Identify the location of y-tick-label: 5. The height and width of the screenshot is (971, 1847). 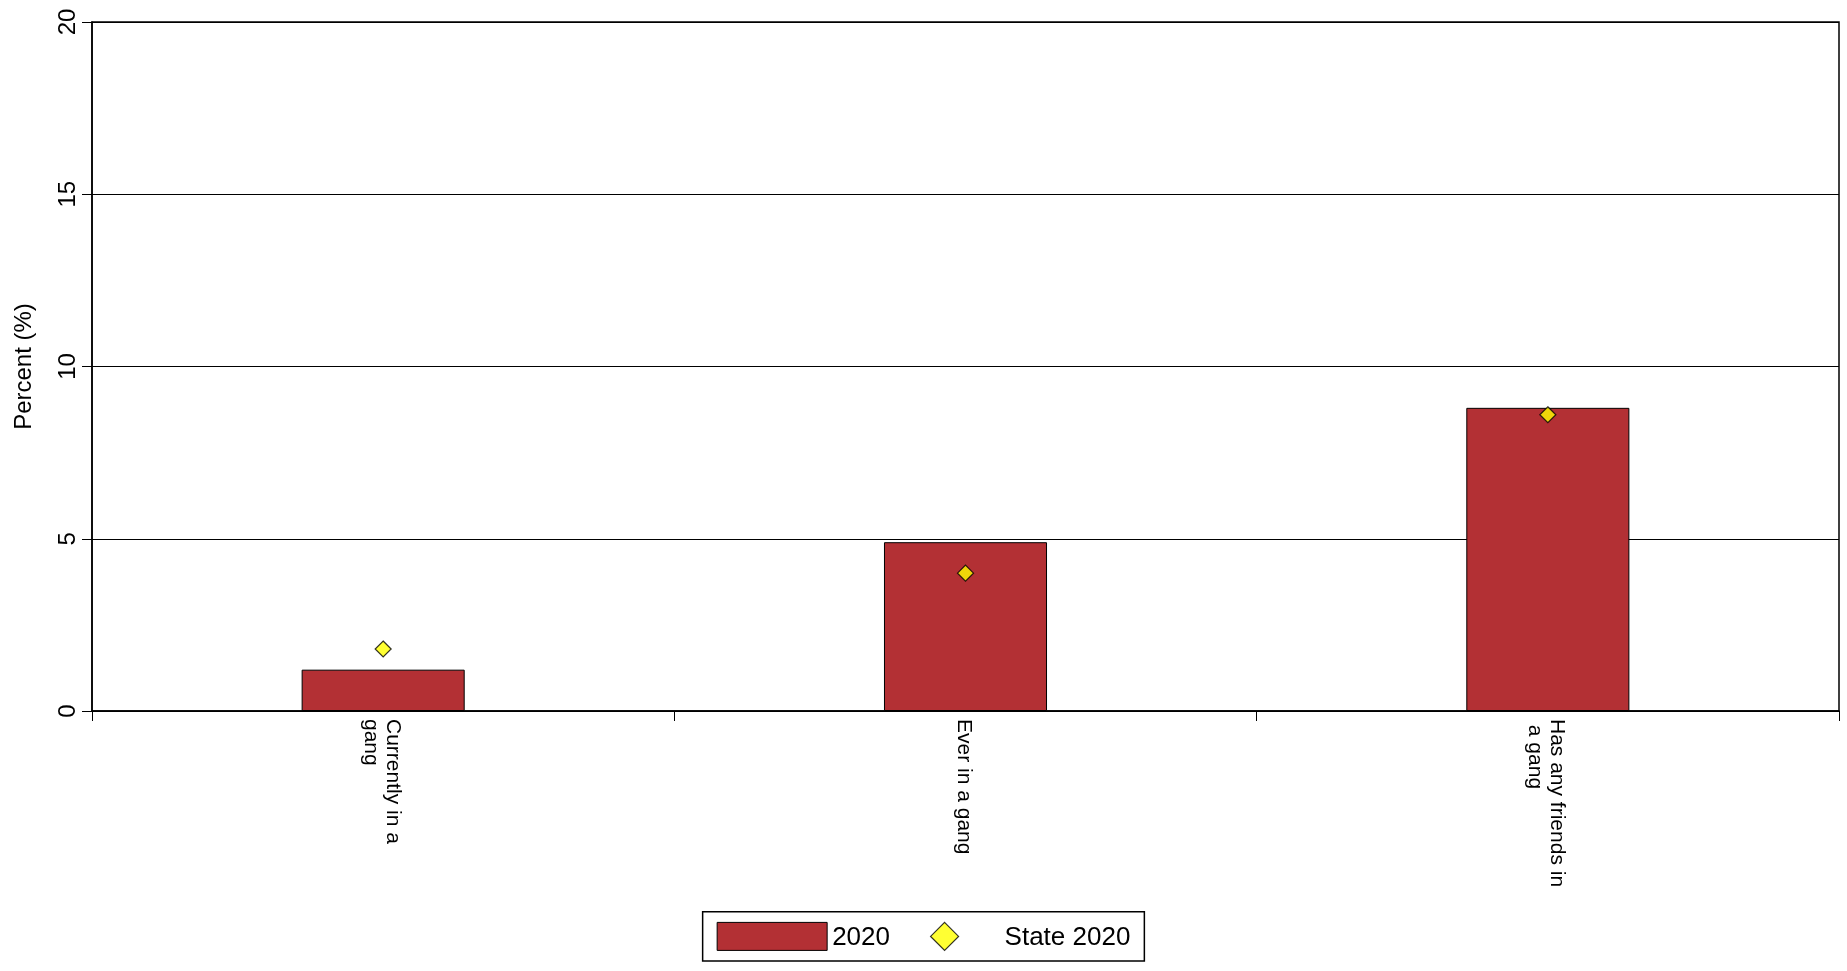
(66, 539).